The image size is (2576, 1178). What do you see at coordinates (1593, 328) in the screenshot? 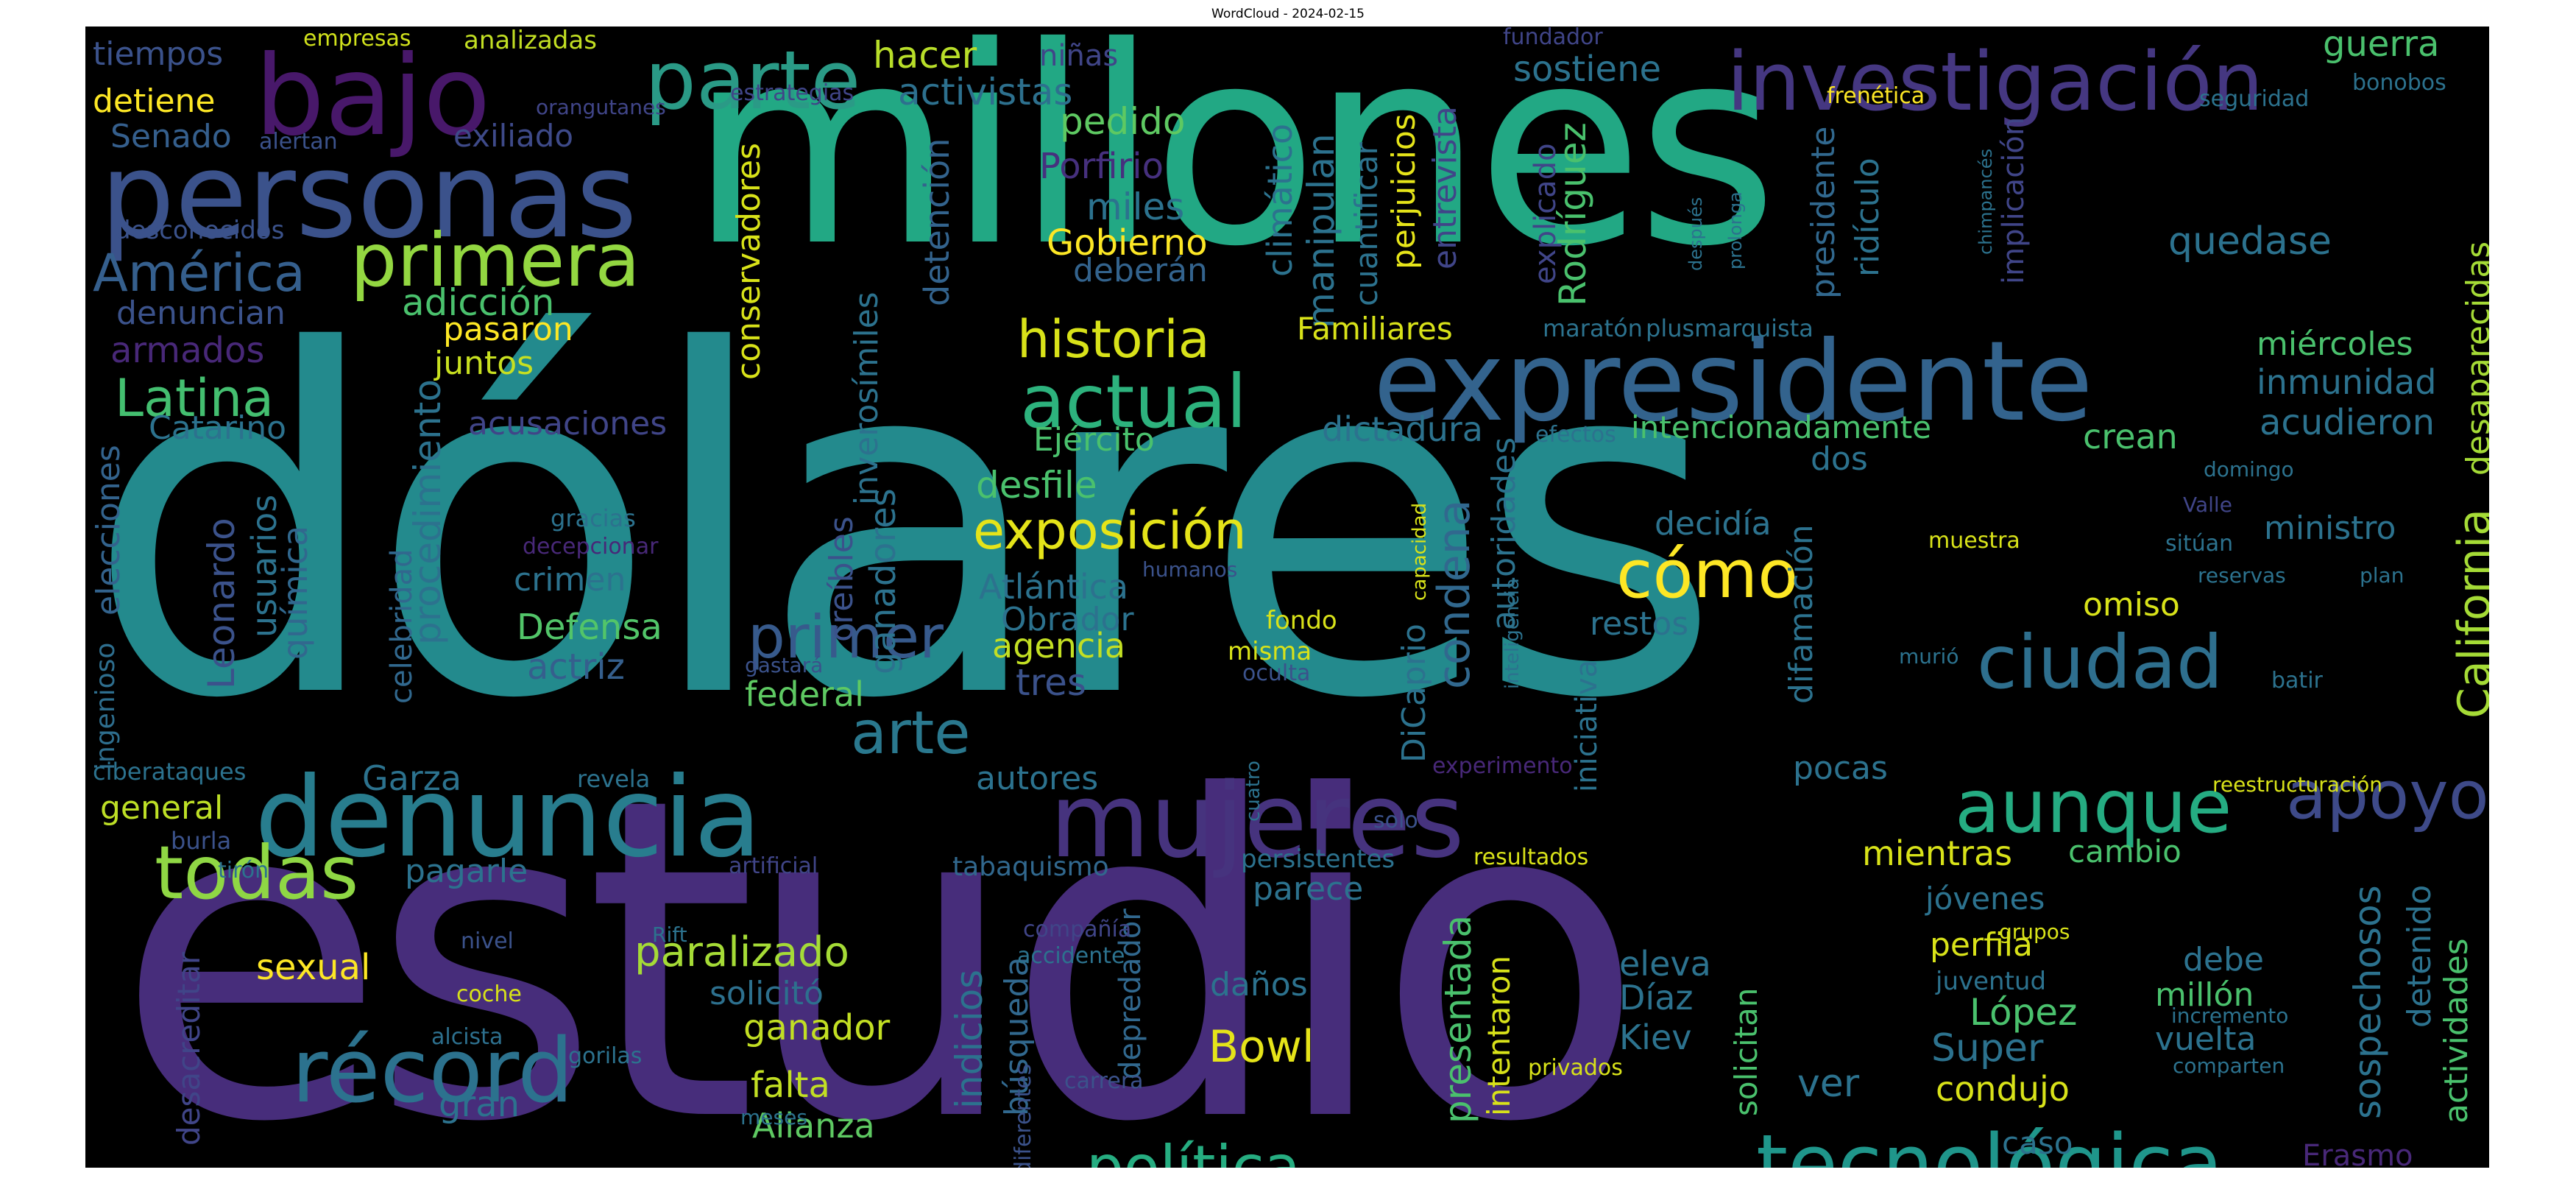
I see `word: maratón` at bounding box center [1593, 328].